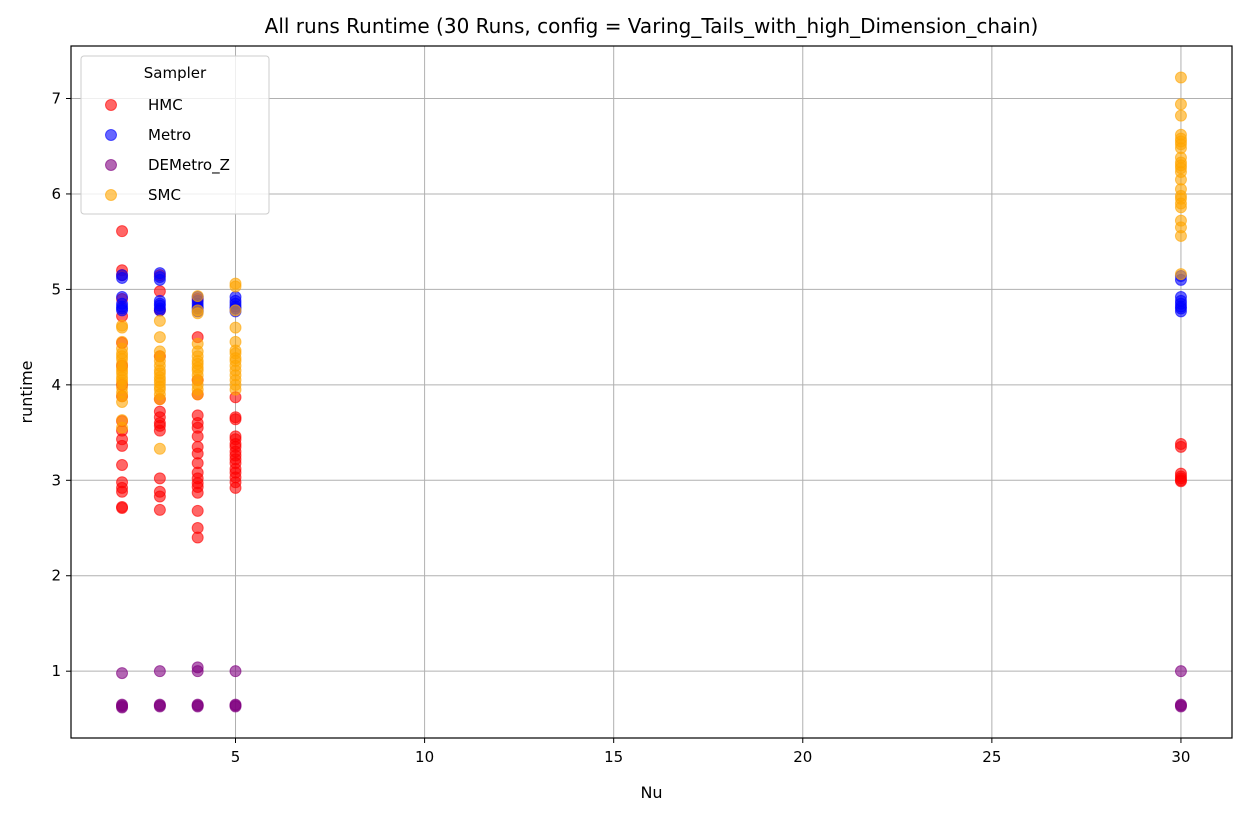 This screenshot has height=817, width=1248. What do you see at coordinates (613, 757) in the screenshot?
I see `x-tick-label: 15` at bounding box center [613, 757].